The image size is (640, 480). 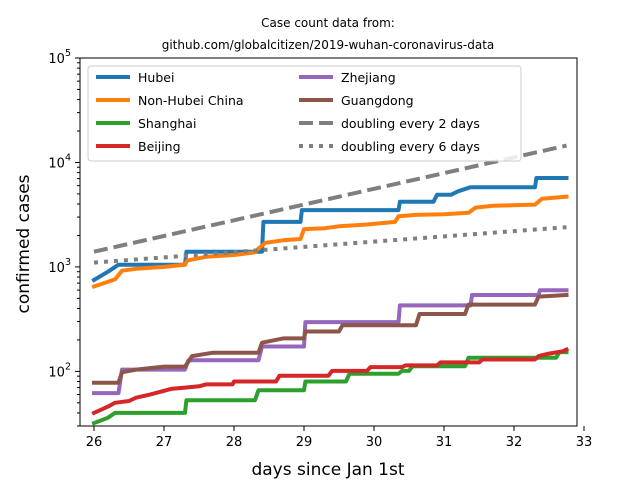 What do you see at coordinates (514, 442) in the screenshot?
I see `x-tick-label: 32` at bounding box center [514, 442].